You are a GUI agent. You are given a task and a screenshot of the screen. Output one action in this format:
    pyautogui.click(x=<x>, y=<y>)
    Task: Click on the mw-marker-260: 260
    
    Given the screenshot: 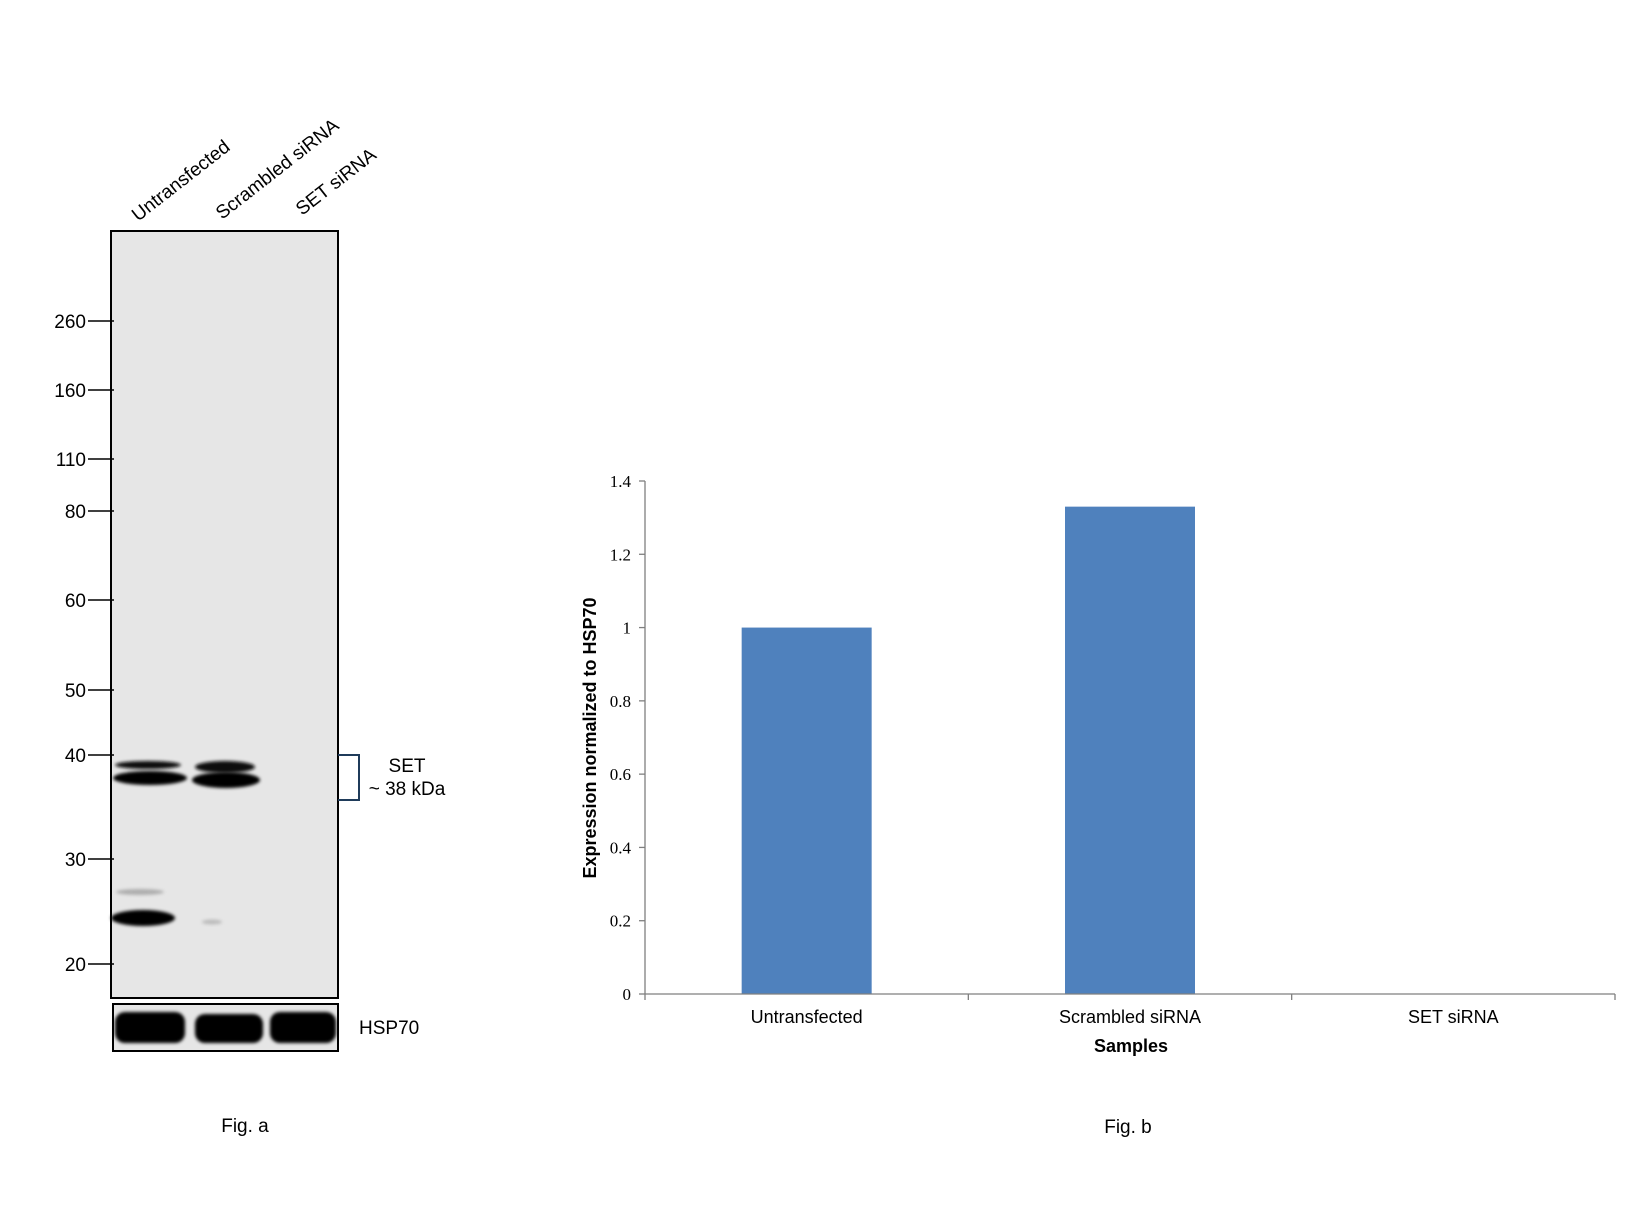 What is the action you would take?
    pyautogui.click(x=84, y=322)
    